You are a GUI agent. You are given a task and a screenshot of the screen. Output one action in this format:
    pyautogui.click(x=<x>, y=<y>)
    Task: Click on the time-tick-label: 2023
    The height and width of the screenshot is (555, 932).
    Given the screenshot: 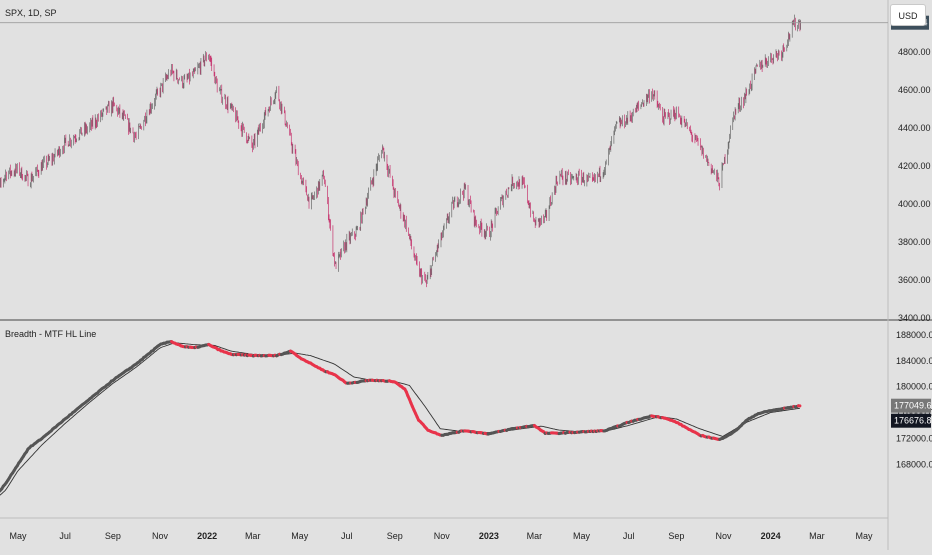 What is the action you would take?
    pyautogui.click(x=489, y=536)
    